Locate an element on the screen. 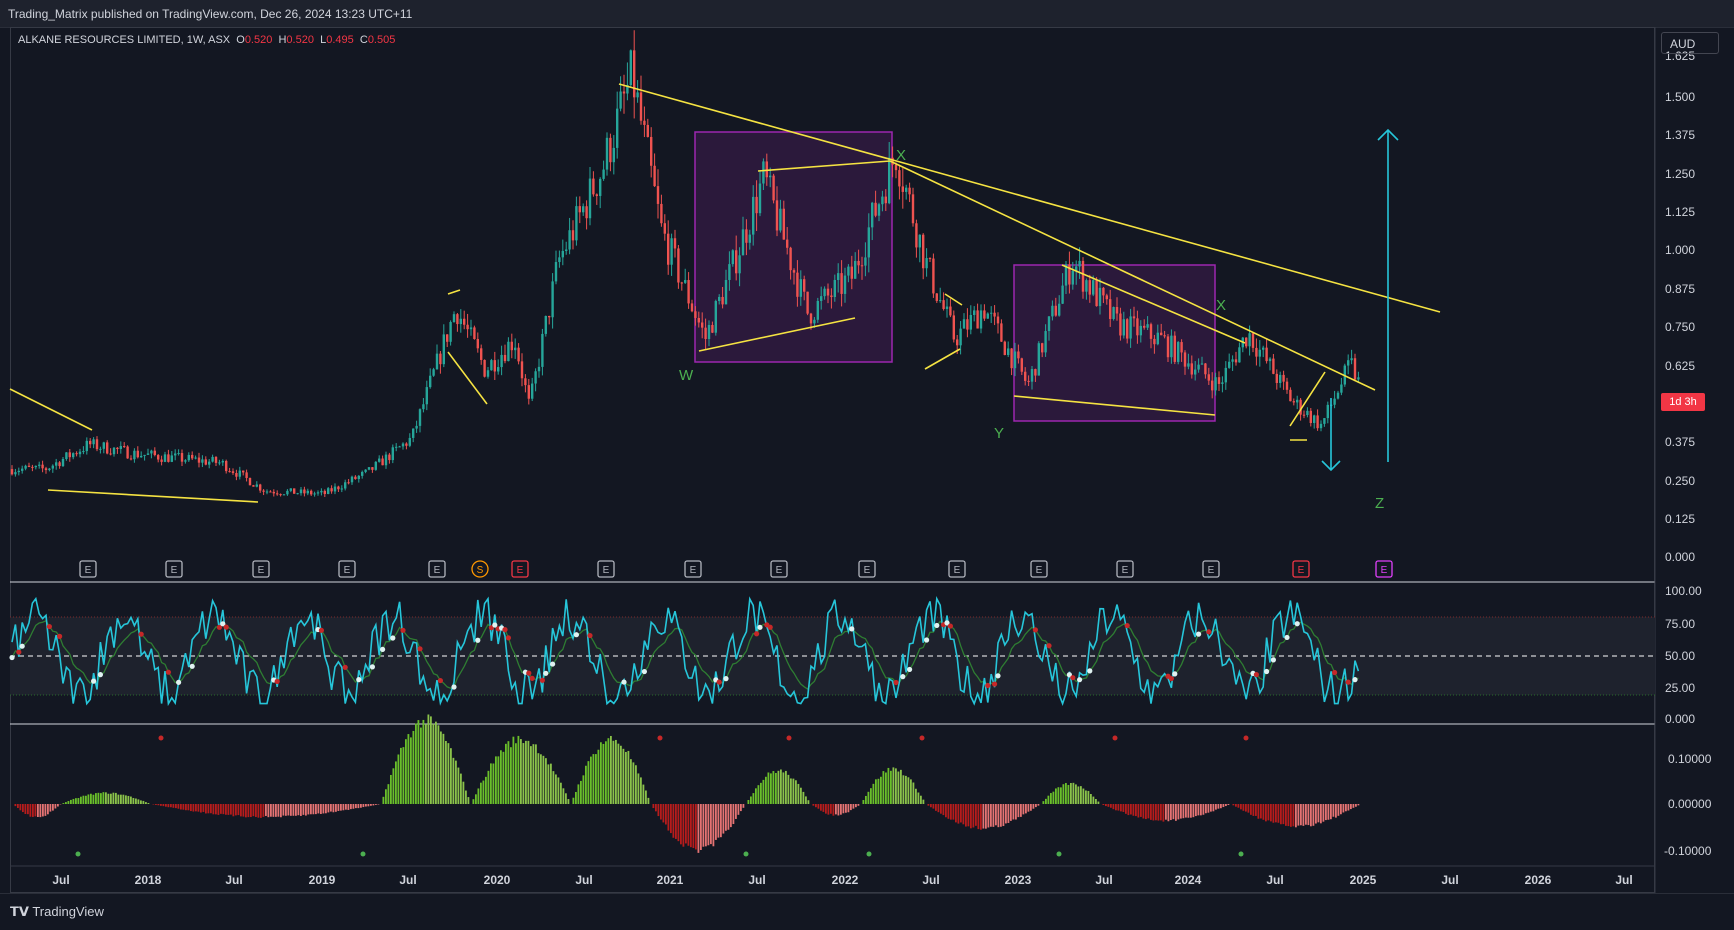 The width and height of the screenshot is (1734, 930). tradingview-logo: 𝗧𝗩 TradingView is located at coordinates (57, 912).